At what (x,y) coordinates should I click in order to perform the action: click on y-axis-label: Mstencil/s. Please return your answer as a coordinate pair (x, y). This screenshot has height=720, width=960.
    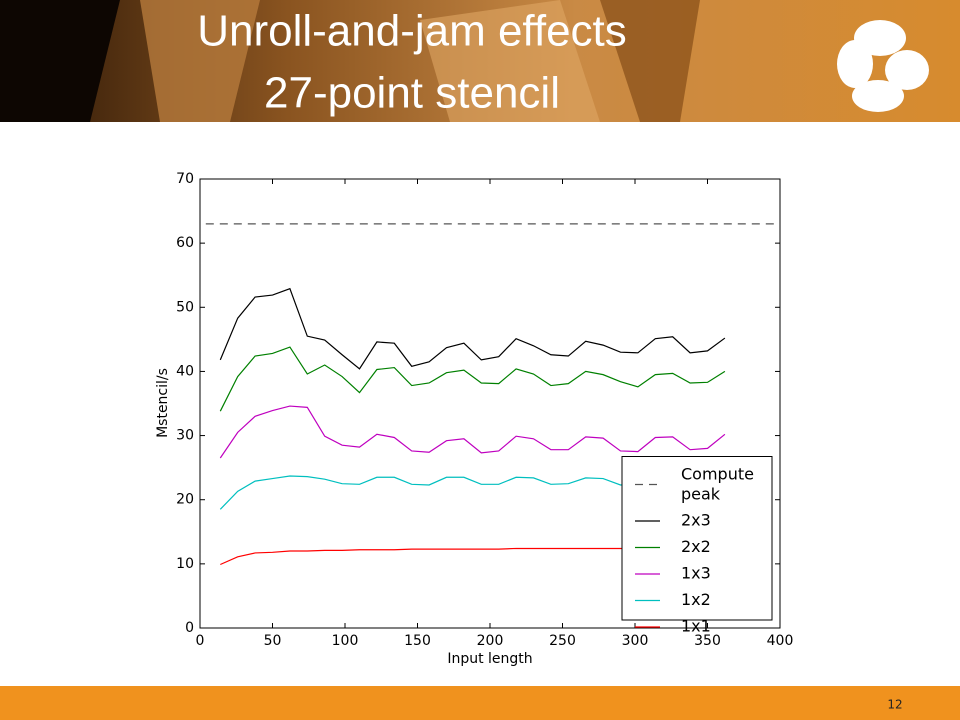
    Looking at the image, I should click on (163, 403).